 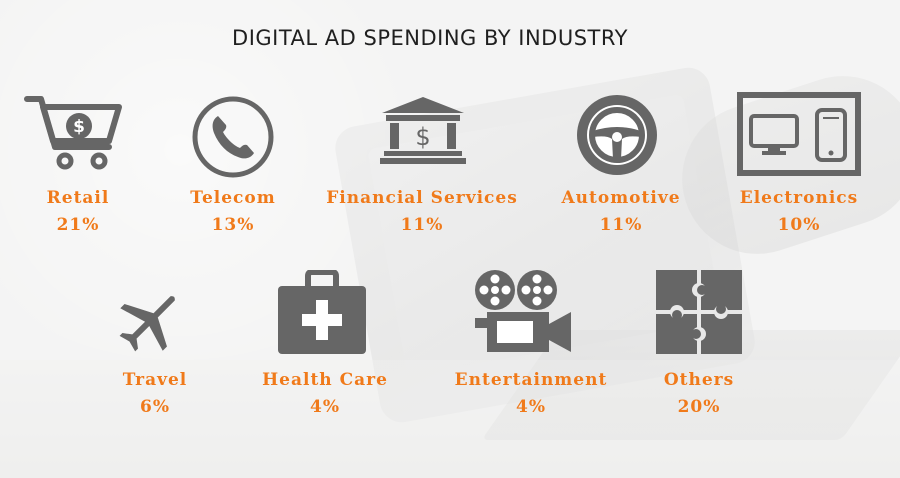 I want to click on puzzle-icon, so click(x=699, y=312).